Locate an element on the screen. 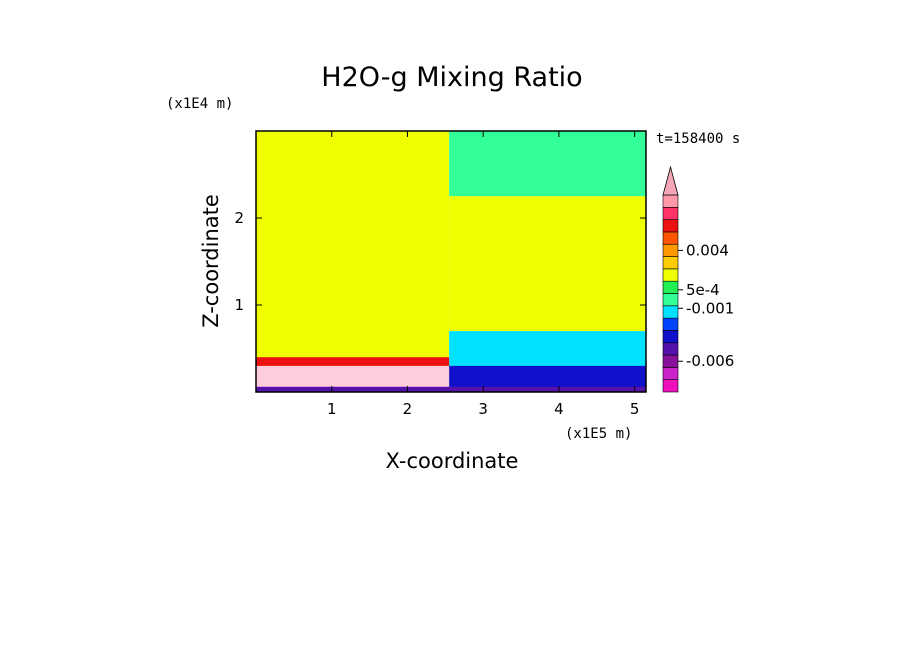 This screenshot has width=904, height=654. x-tick-label: 1 is located at coordinates (332, 409).